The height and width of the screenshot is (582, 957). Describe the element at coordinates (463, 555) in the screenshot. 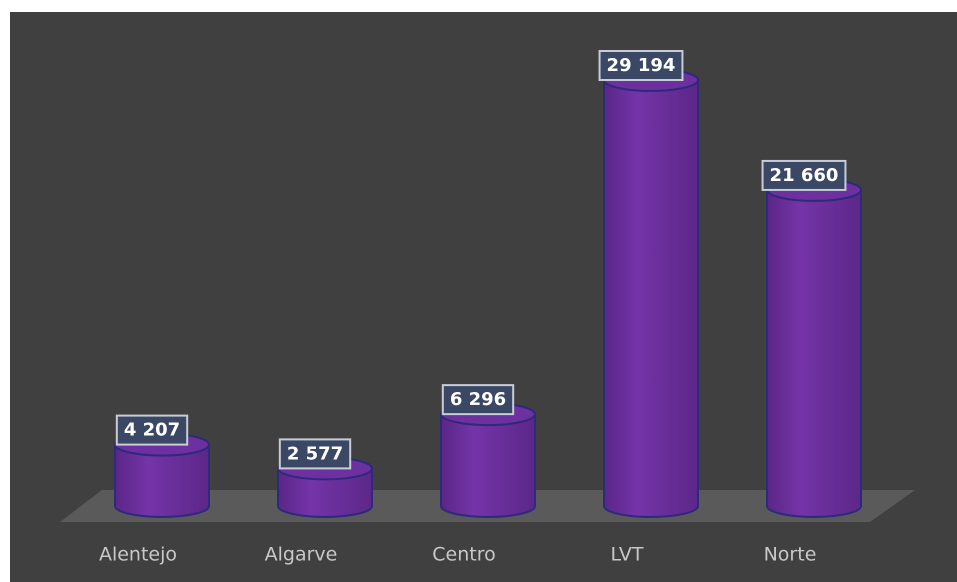

I see `x-tick-label: Centro` at that location.